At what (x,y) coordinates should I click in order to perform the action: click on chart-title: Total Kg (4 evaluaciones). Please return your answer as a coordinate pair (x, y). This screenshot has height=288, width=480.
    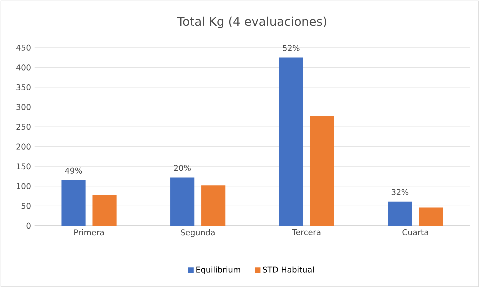
    Looking at the image, I should click on (251, 22).